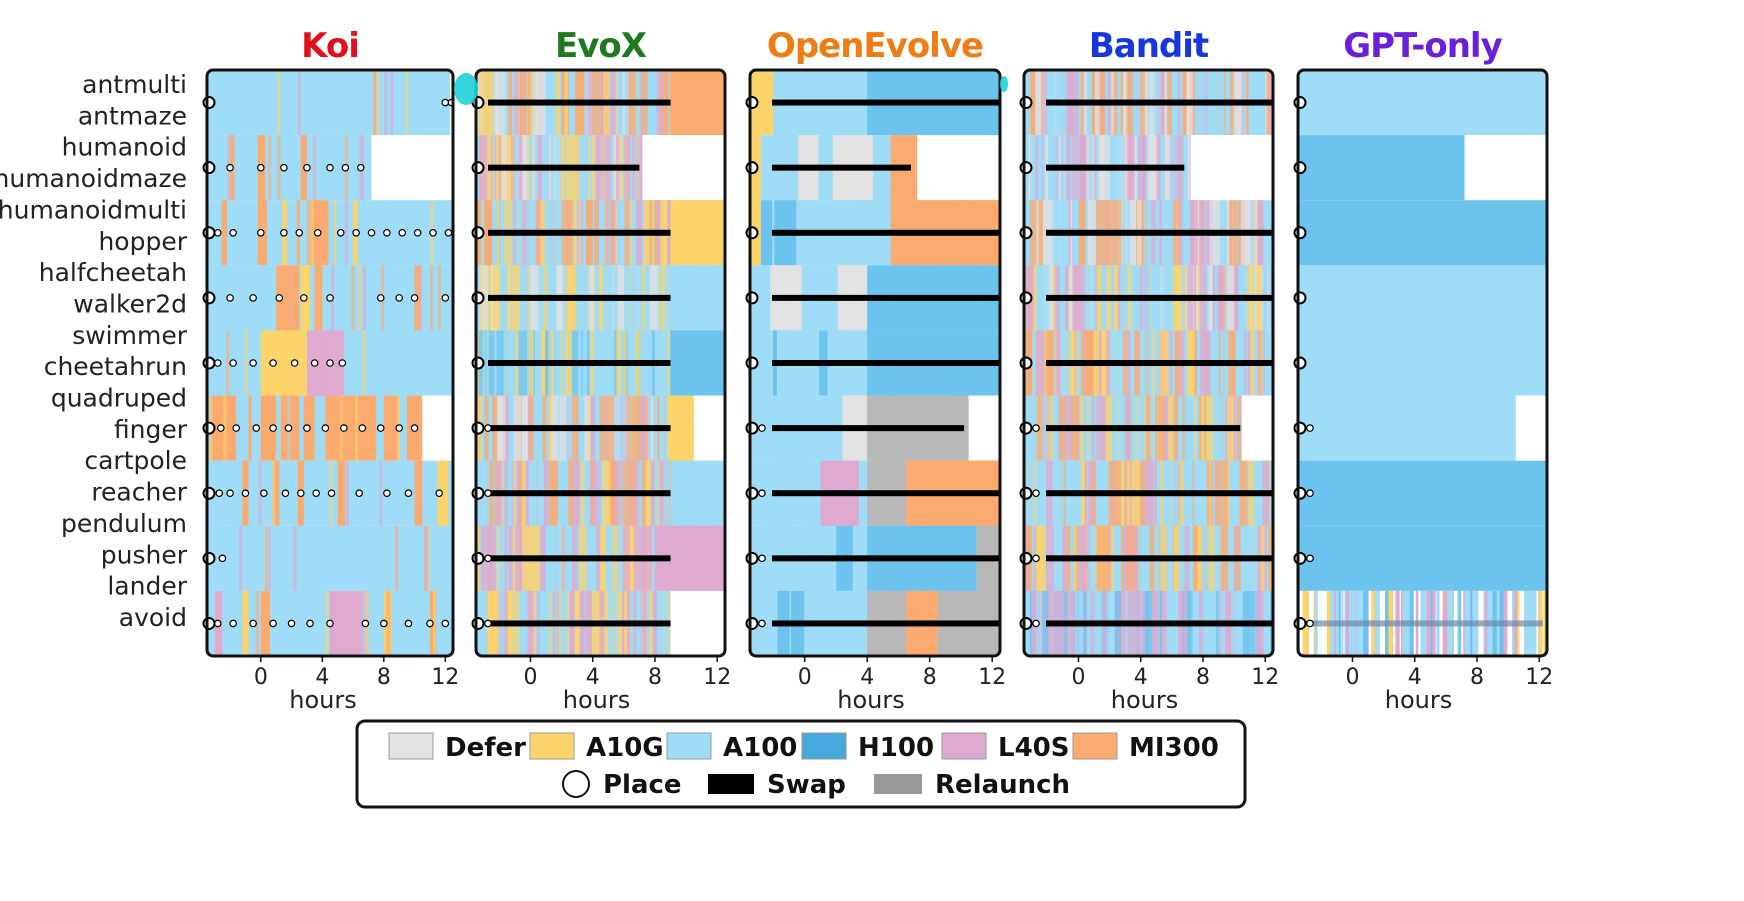 The width and height of the screenshot is (1744, 901). Describe the element at coordinates (115, 366) in the screenshot. I see `task-label-cheetahrun: cheetahrun` at that location.